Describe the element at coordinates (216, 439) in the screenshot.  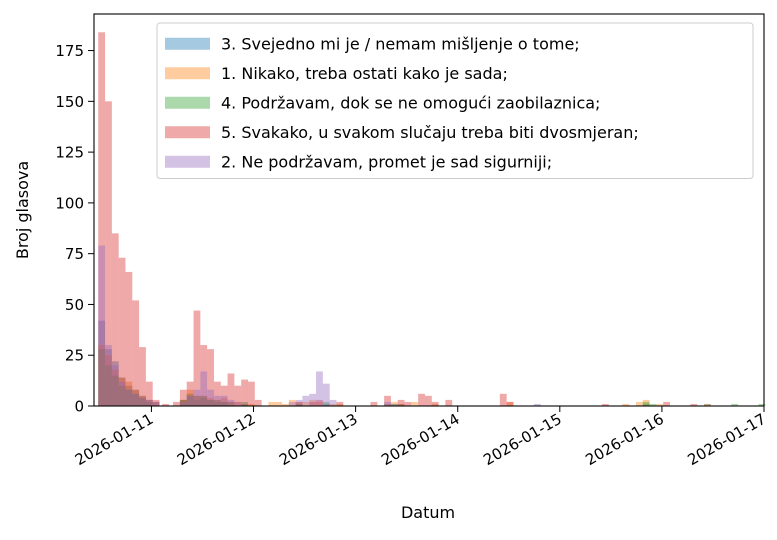
I see `x-tick-label: 2026-01-12` at that location.